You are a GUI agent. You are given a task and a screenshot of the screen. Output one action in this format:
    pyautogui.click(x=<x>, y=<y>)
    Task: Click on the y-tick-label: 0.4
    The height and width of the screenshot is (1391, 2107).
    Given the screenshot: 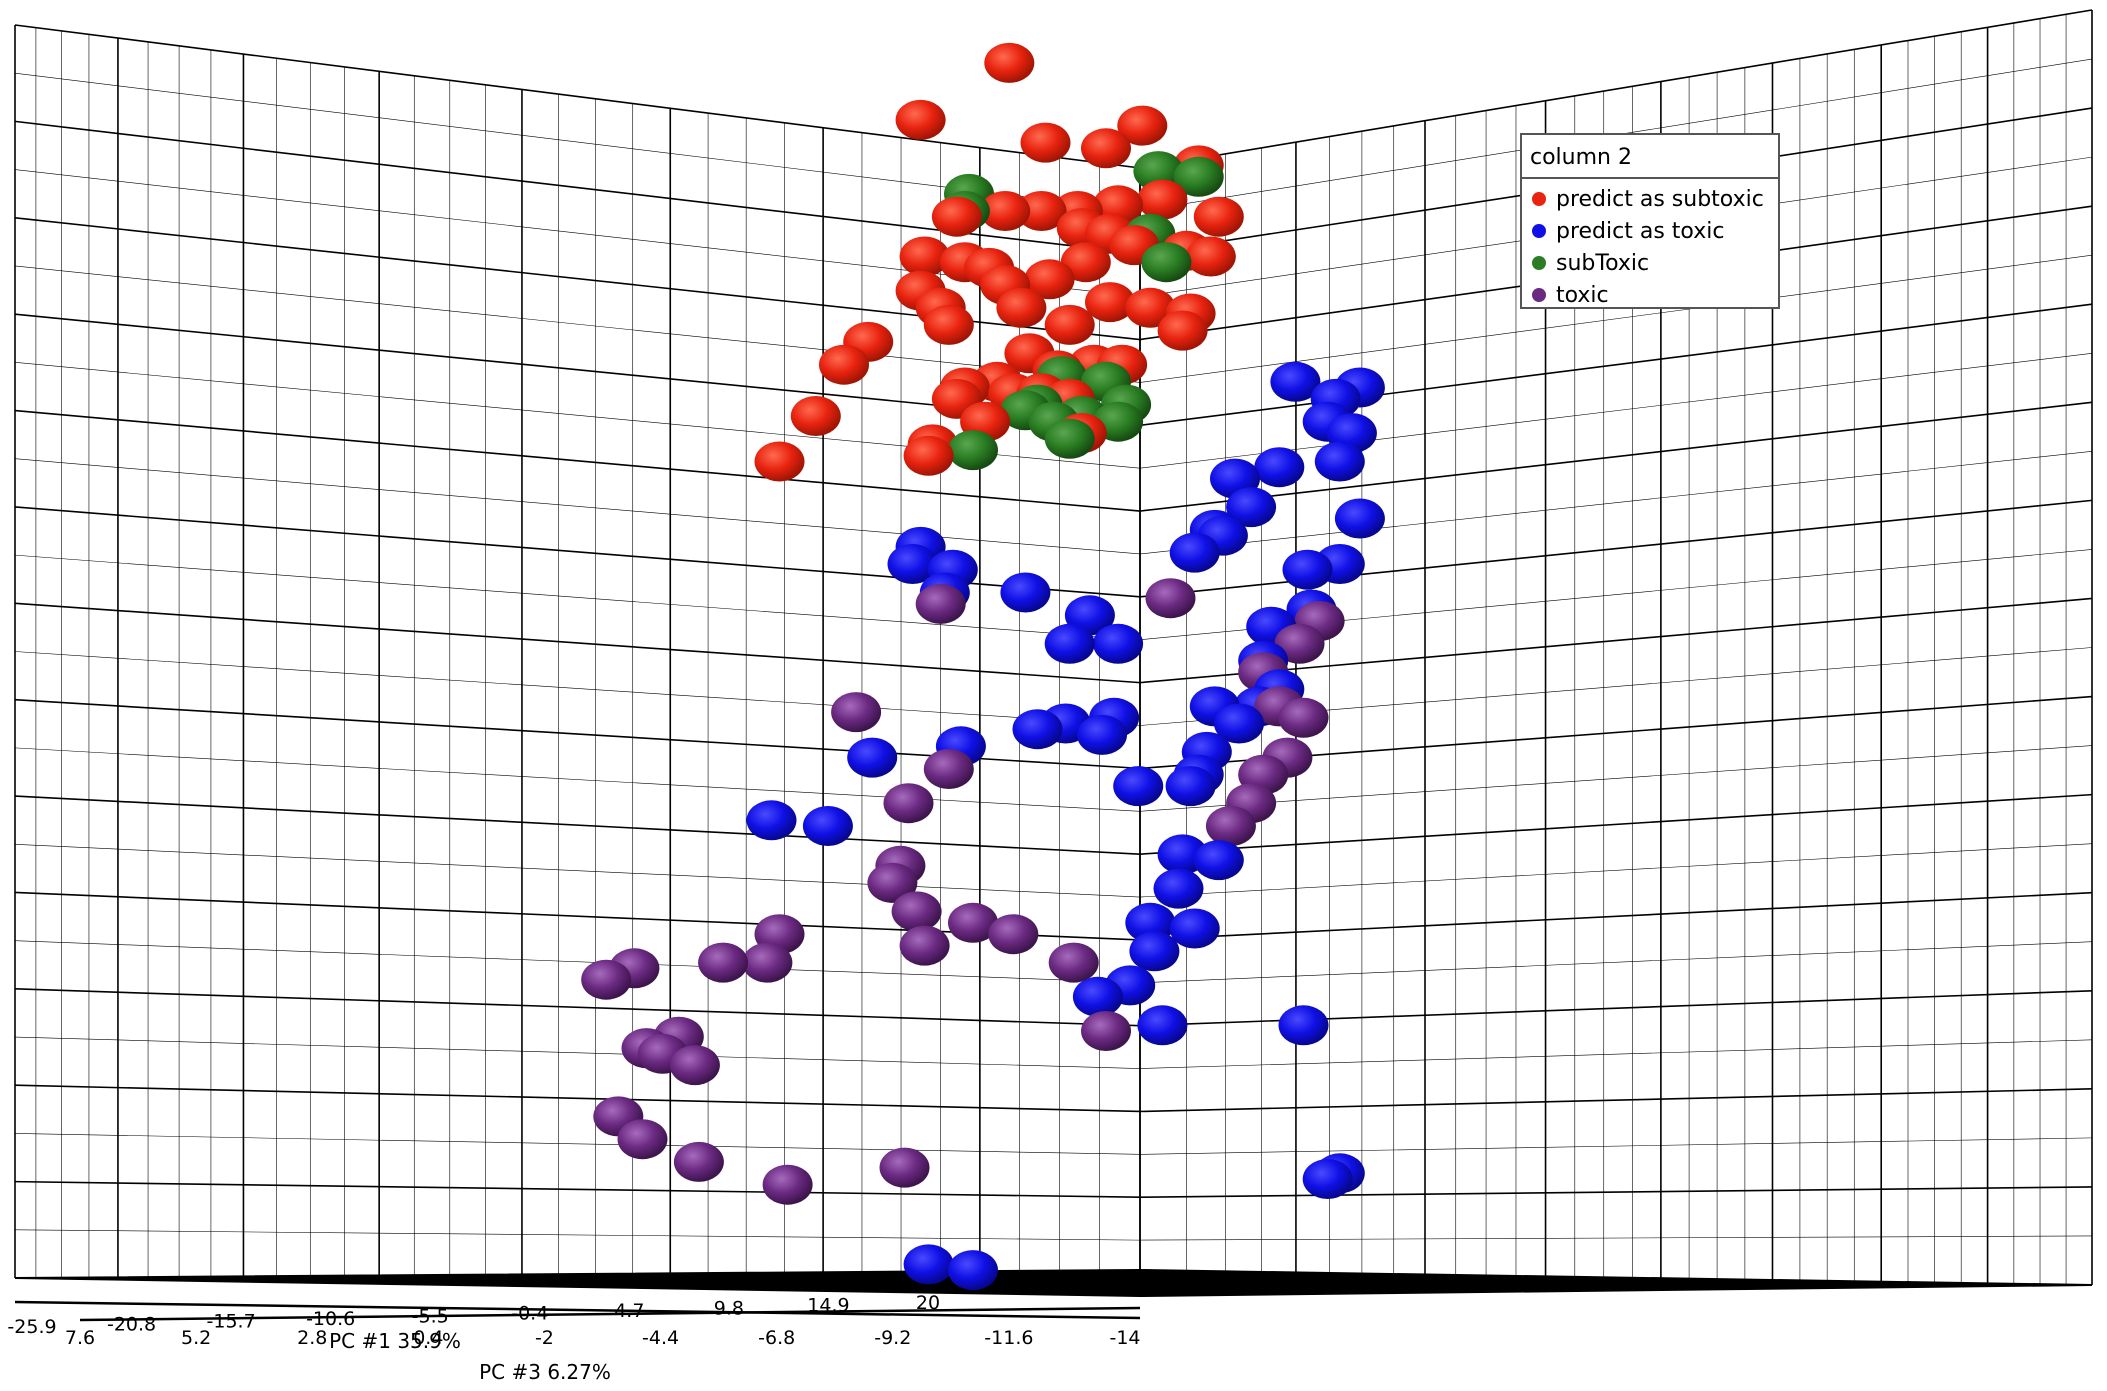 What is the action you would take?
    pyautogui.click(x=428, y=1338)
    